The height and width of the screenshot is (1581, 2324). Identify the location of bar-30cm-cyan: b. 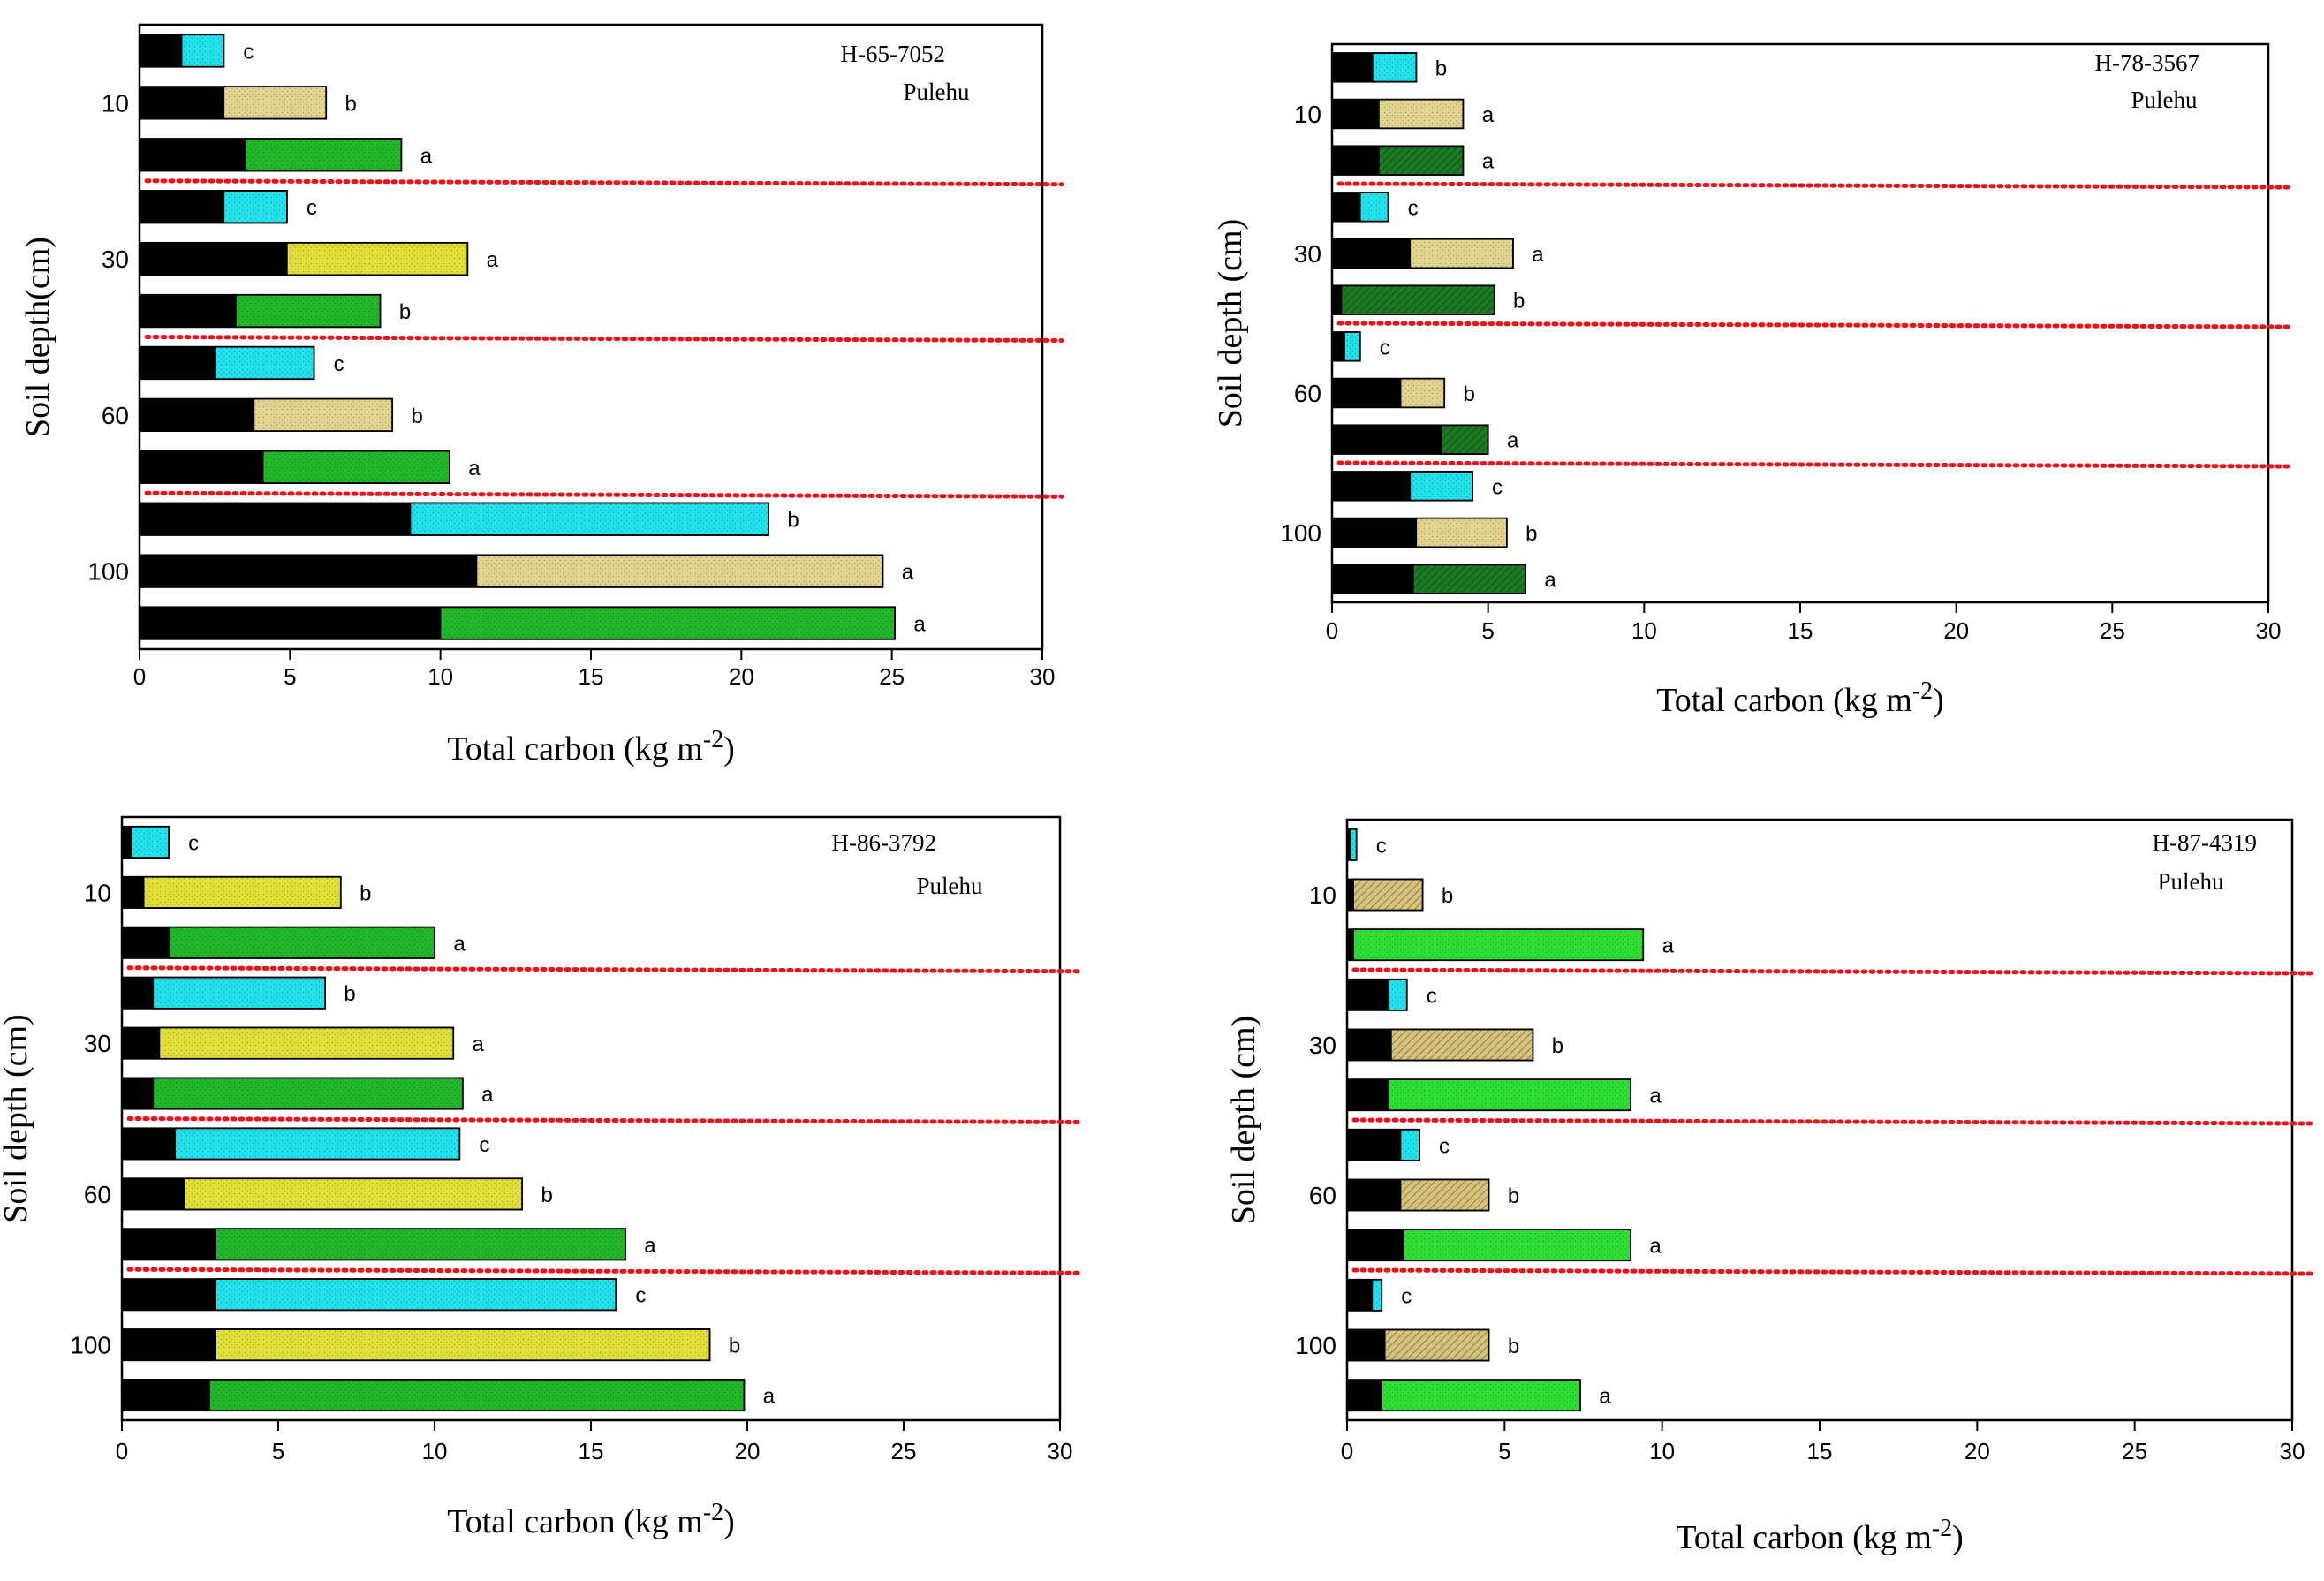
(238, 993).